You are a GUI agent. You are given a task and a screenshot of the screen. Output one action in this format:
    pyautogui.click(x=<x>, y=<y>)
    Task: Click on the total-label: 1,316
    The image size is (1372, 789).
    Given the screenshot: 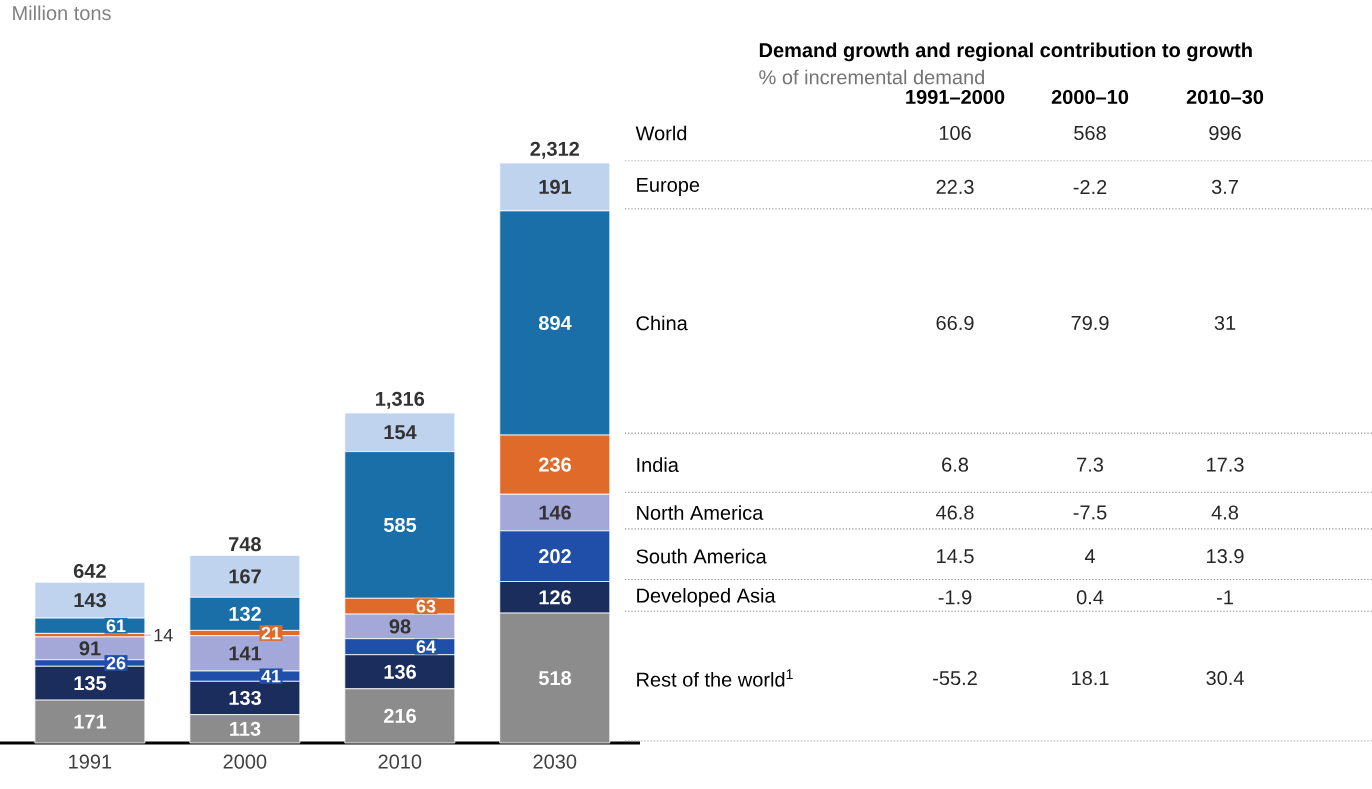 What is the action you would take?
    pyautogui.click(x=400, y=400)
    